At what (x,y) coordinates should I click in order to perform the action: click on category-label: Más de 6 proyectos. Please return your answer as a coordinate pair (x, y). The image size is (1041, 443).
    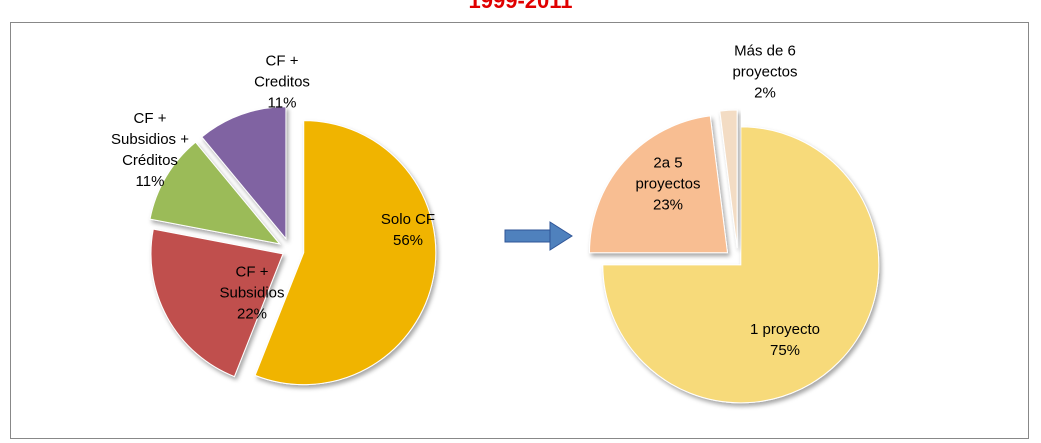
    Looking at the image, I should click on (765, 61).